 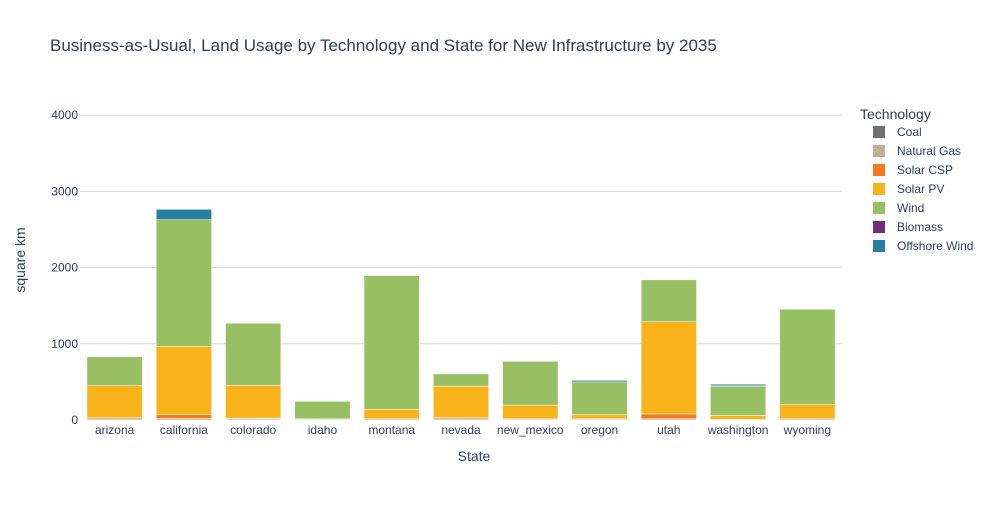 What do you see at coordinates (184, 430) in the screenshot?
I see `x-tick-label: california` at bounding box center [184, 430].